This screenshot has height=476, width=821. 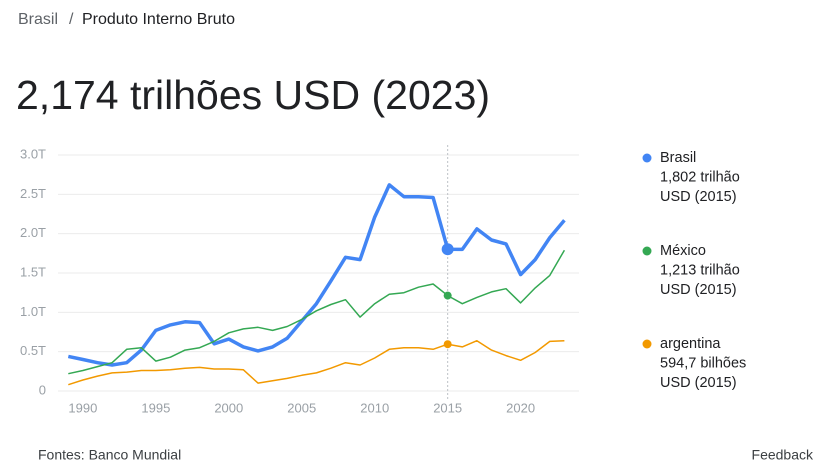 I want to click on y-tick-label: 2.0T, so click(x=33, y=232).